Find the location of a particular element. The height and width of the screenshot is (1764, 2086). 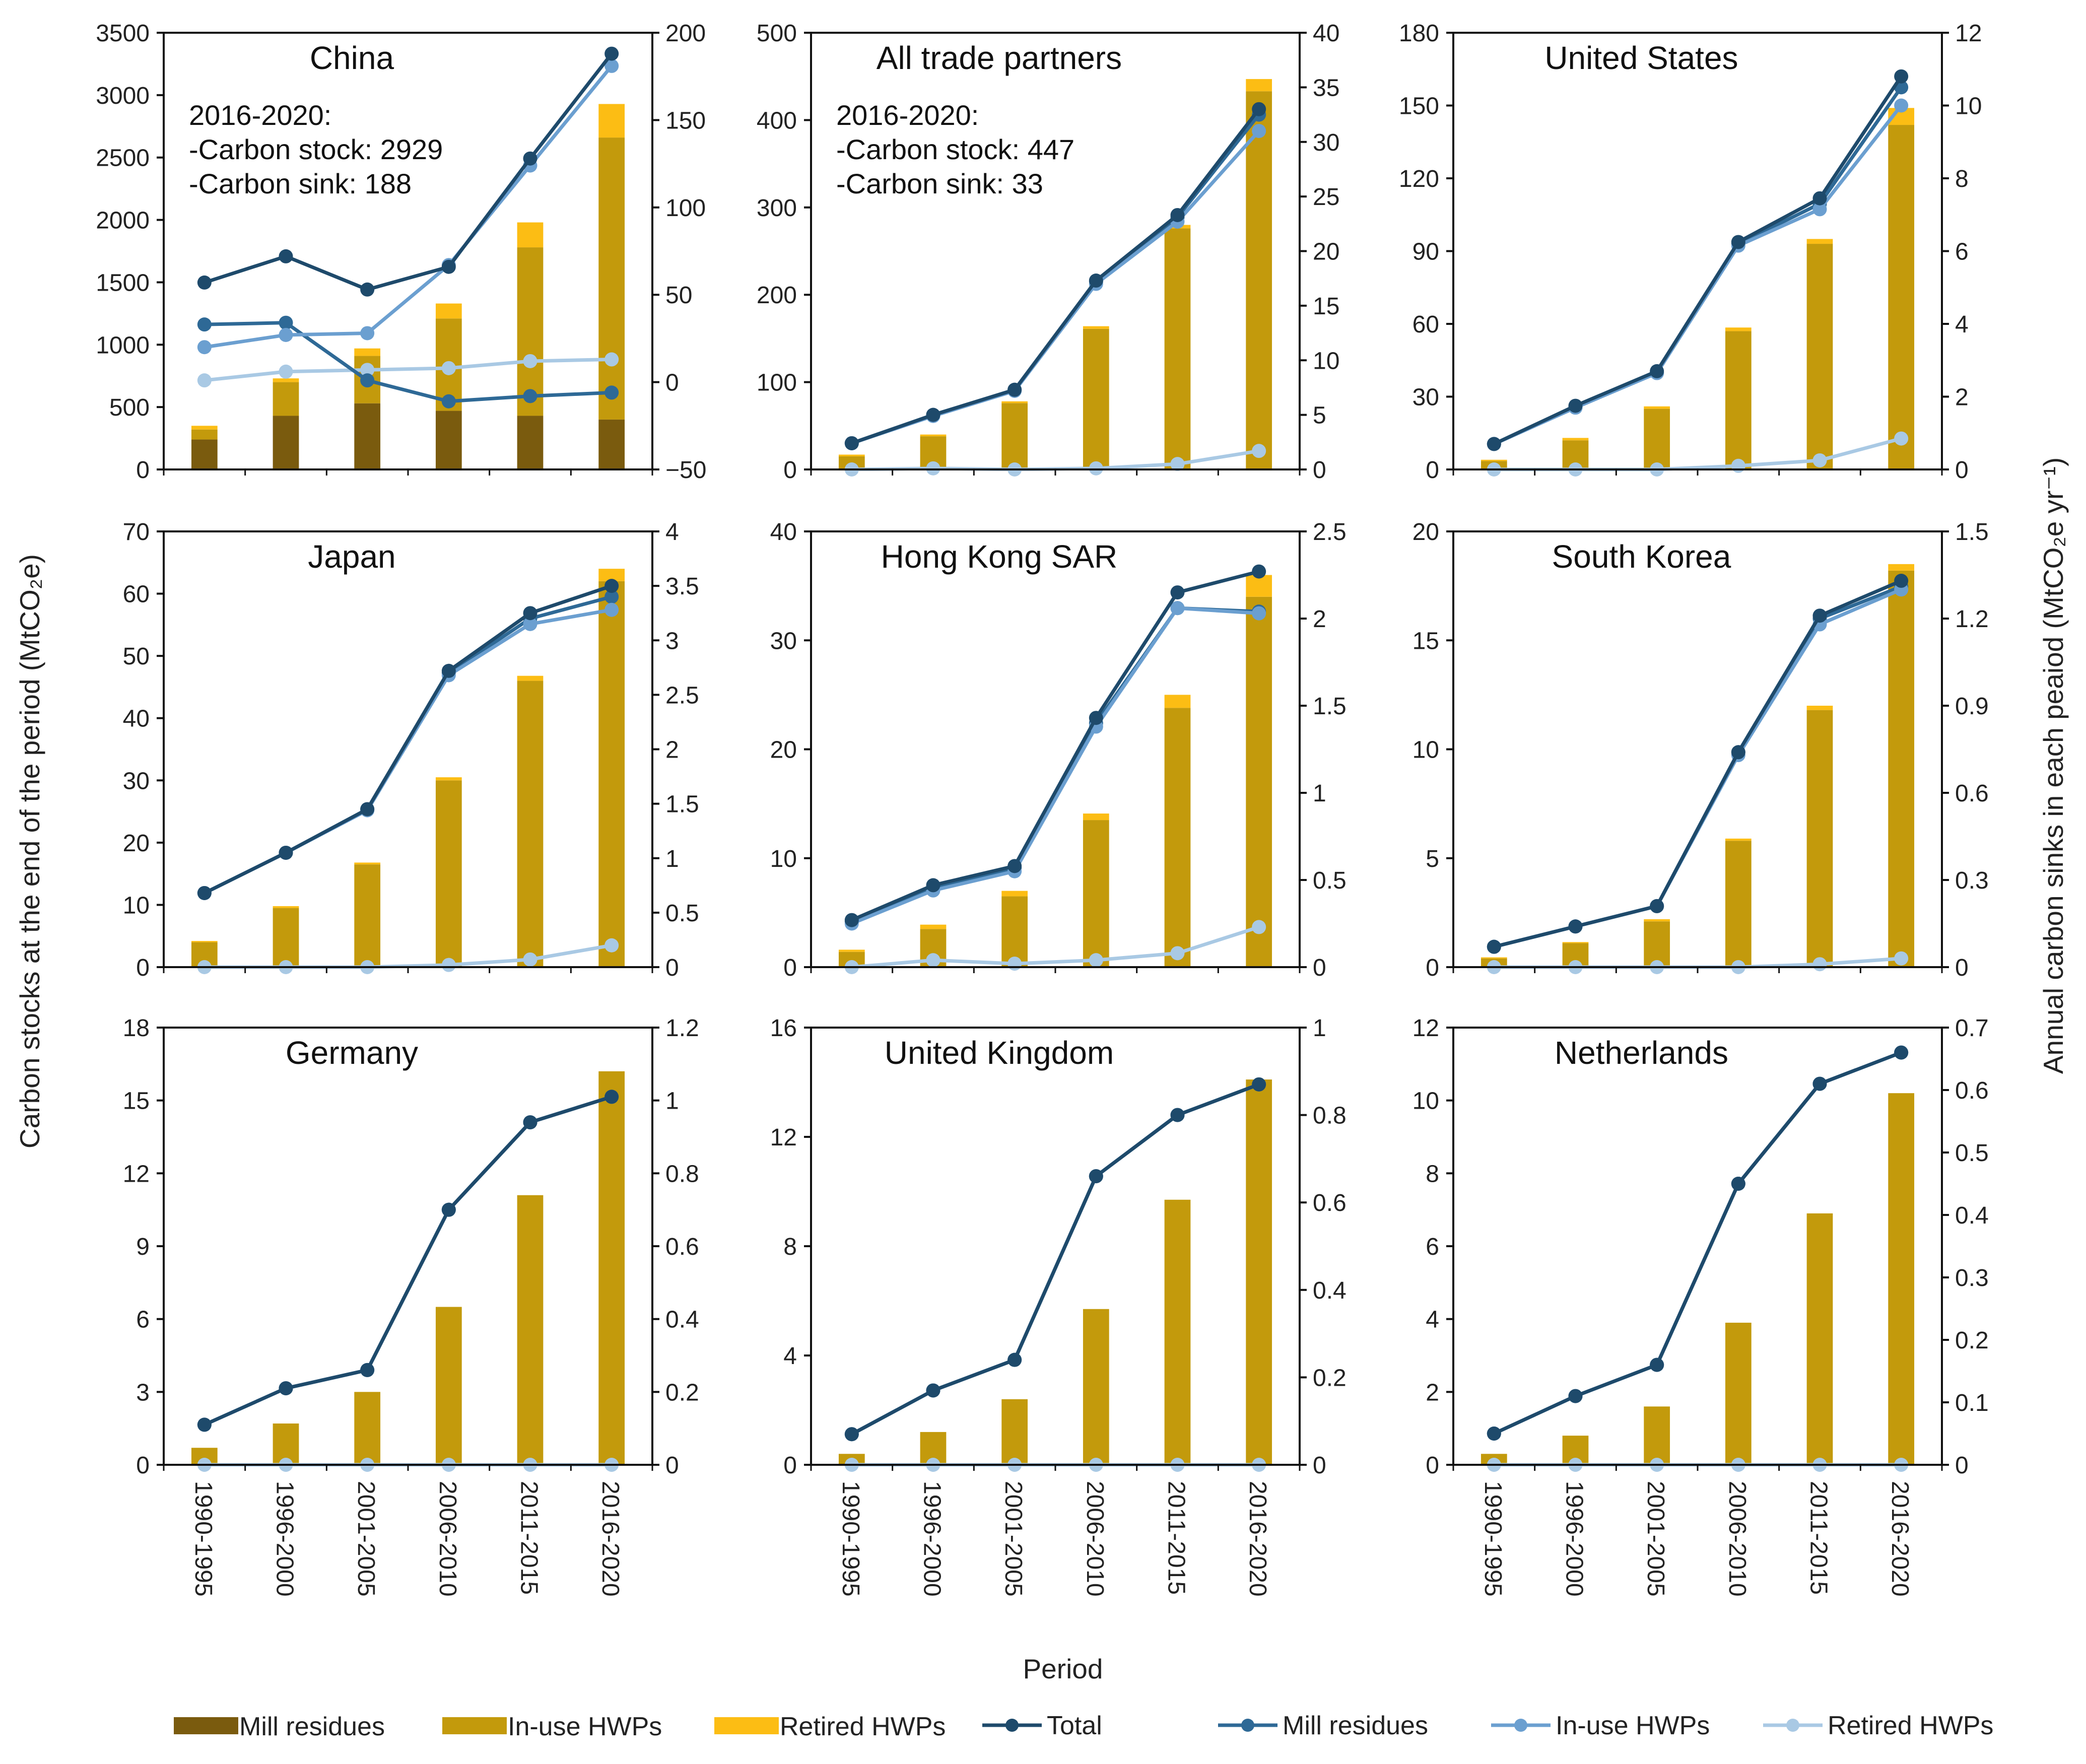

panel-annotation-line: 2016-2020: is located at coordinates (260, 115).